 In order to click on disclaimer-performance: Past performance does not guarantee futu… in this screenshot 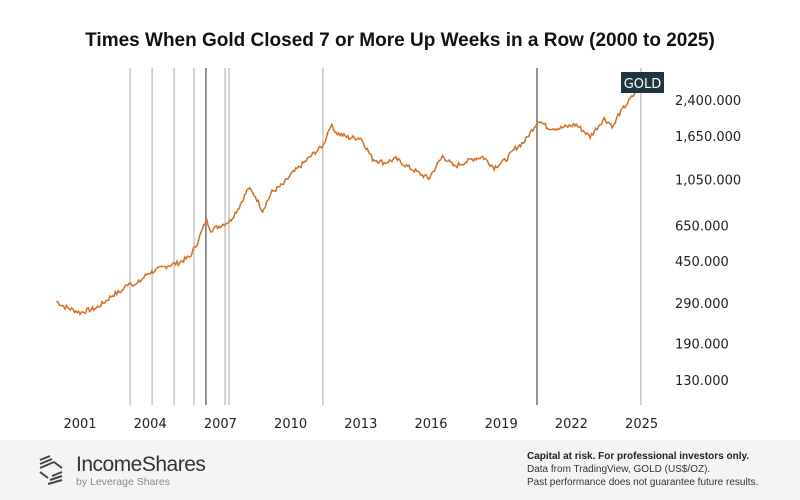, I will do `click(643, 482)`.